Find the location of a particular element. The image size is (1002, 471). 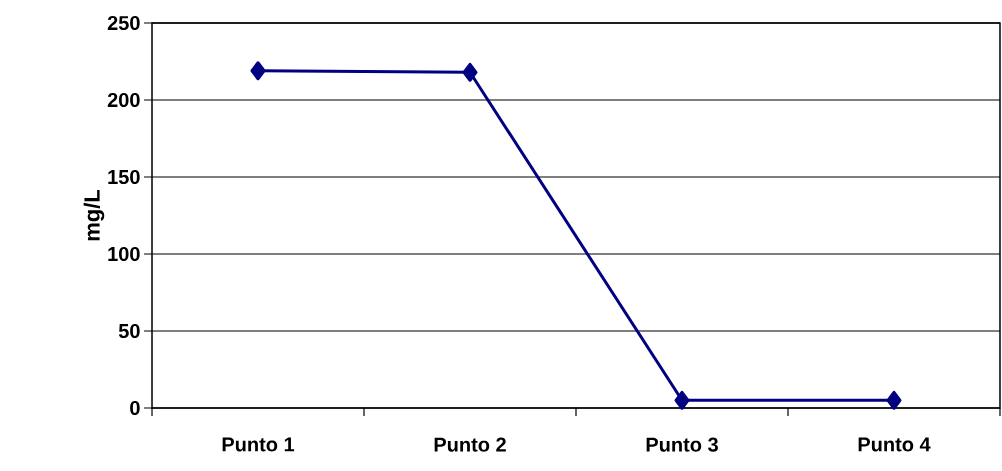

x-tick-label: Punto 2 is located at coordinates (470, 444).